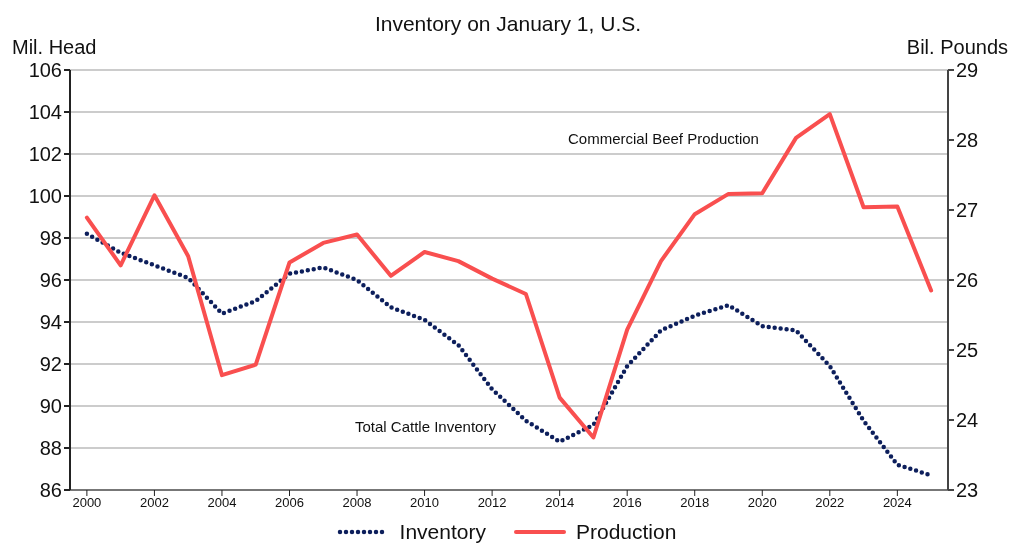 Image resolution: width=1010 pixels, height=554 pixels. Describe the element at coordinates (967, 420) in the screenshot. I see `y2-tick-label: 24` at that location.